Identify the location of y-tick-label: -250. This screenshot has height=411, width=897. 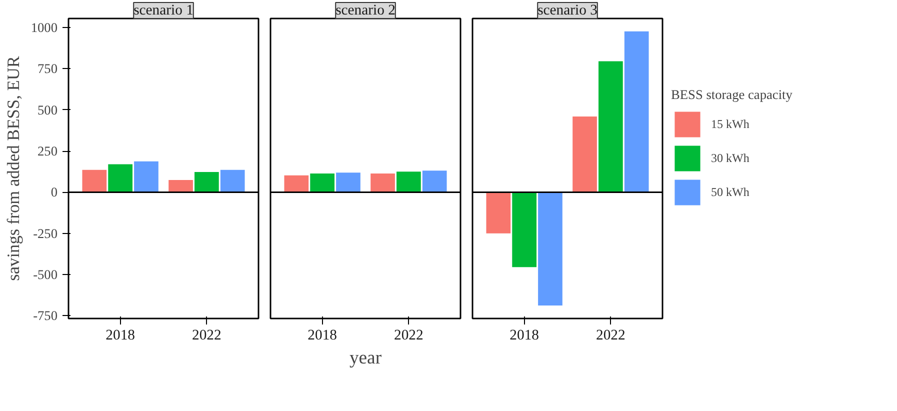
(45, 233).